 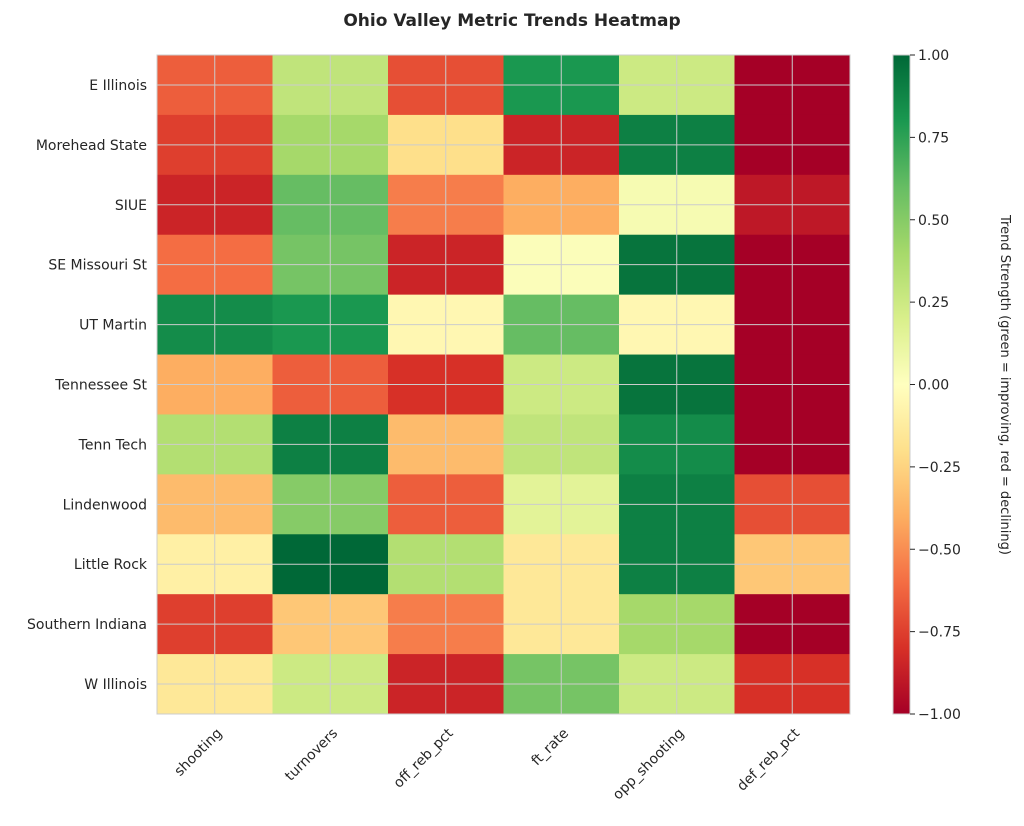 What do you see at coordinates (939, 715) in the screenshot?
I see `colorbar-tick-label: −1.00` at bounding box center [939, 715].